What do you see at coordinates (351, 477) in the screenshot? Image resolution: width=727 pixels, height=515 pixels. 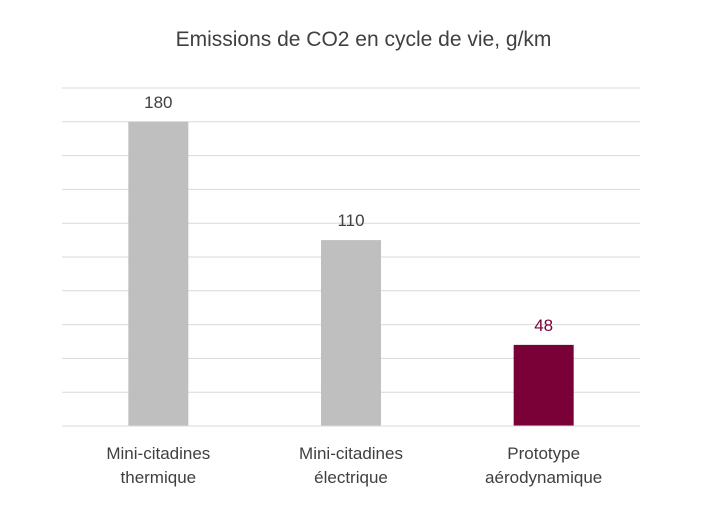 I see `category-label-line: électrique` at bounding box center [351, 477].